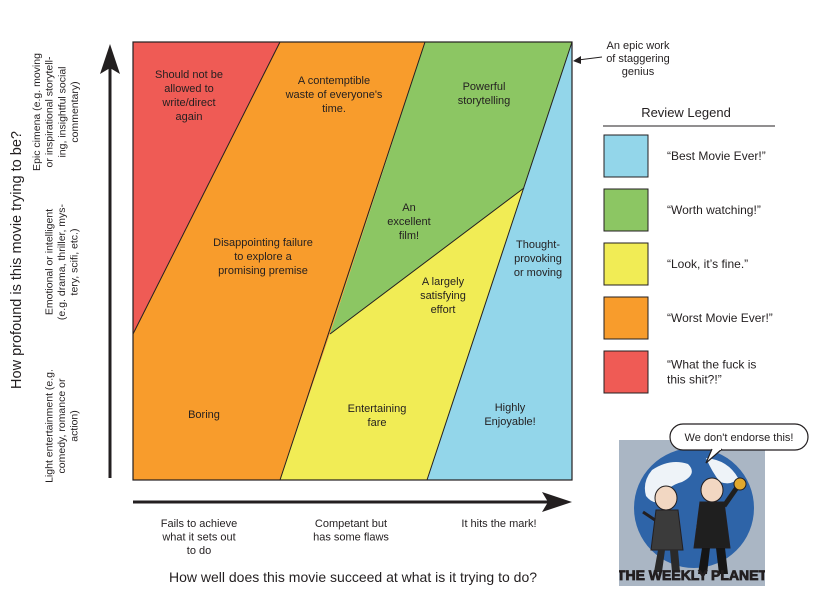 The height and width of the screenshot is (600, 820). What do you see at coordinates (538, 245) in the screenshot?
I see `text-line: Thought-` at bounding box center [538, 245].